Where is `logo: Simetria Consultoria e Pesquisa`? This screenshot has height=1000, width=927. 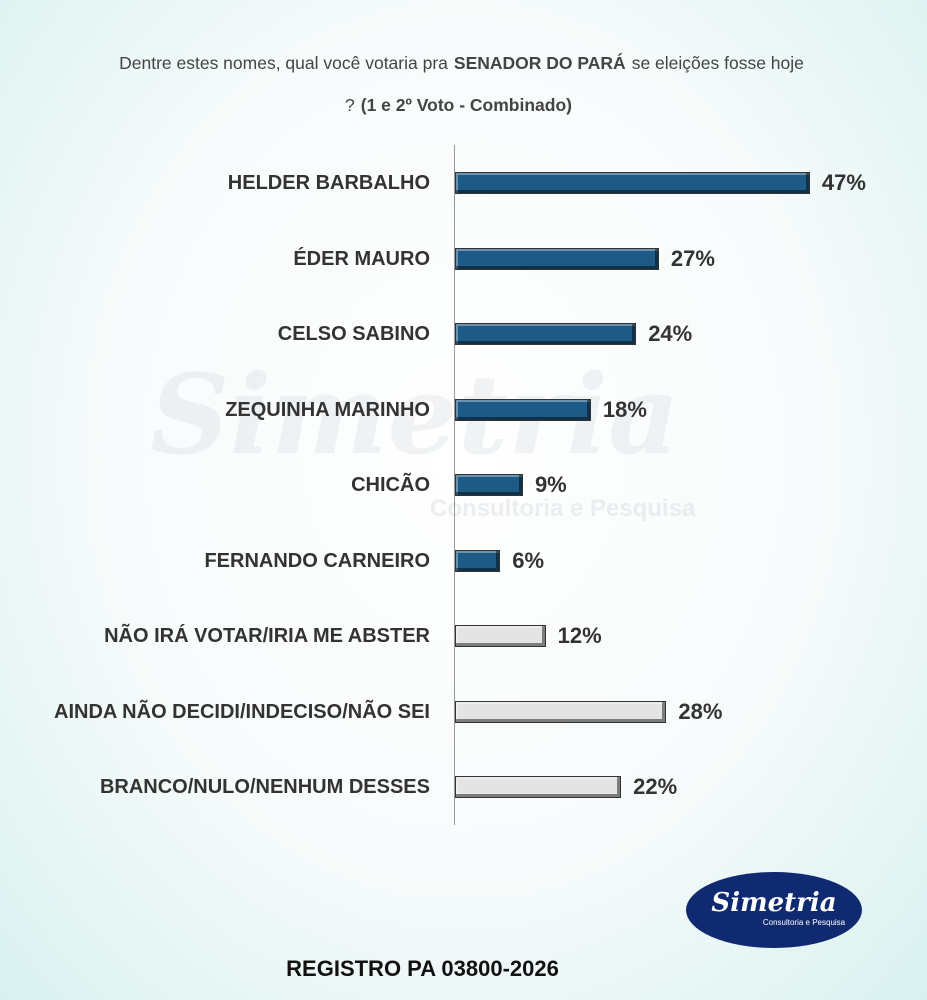 logo: Simetria Consultoria e Pesquisa is located at coordinates (774, 910).